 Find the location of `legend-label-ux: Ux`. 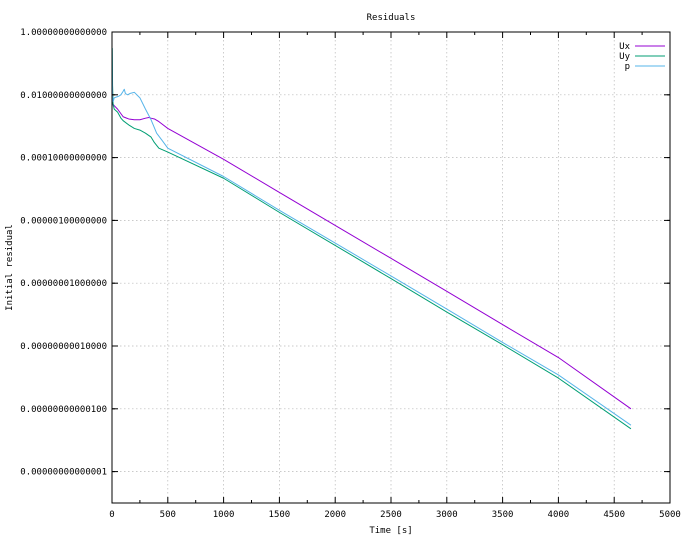

legend-label-ux: Ux is located at coordinates (624, 47).